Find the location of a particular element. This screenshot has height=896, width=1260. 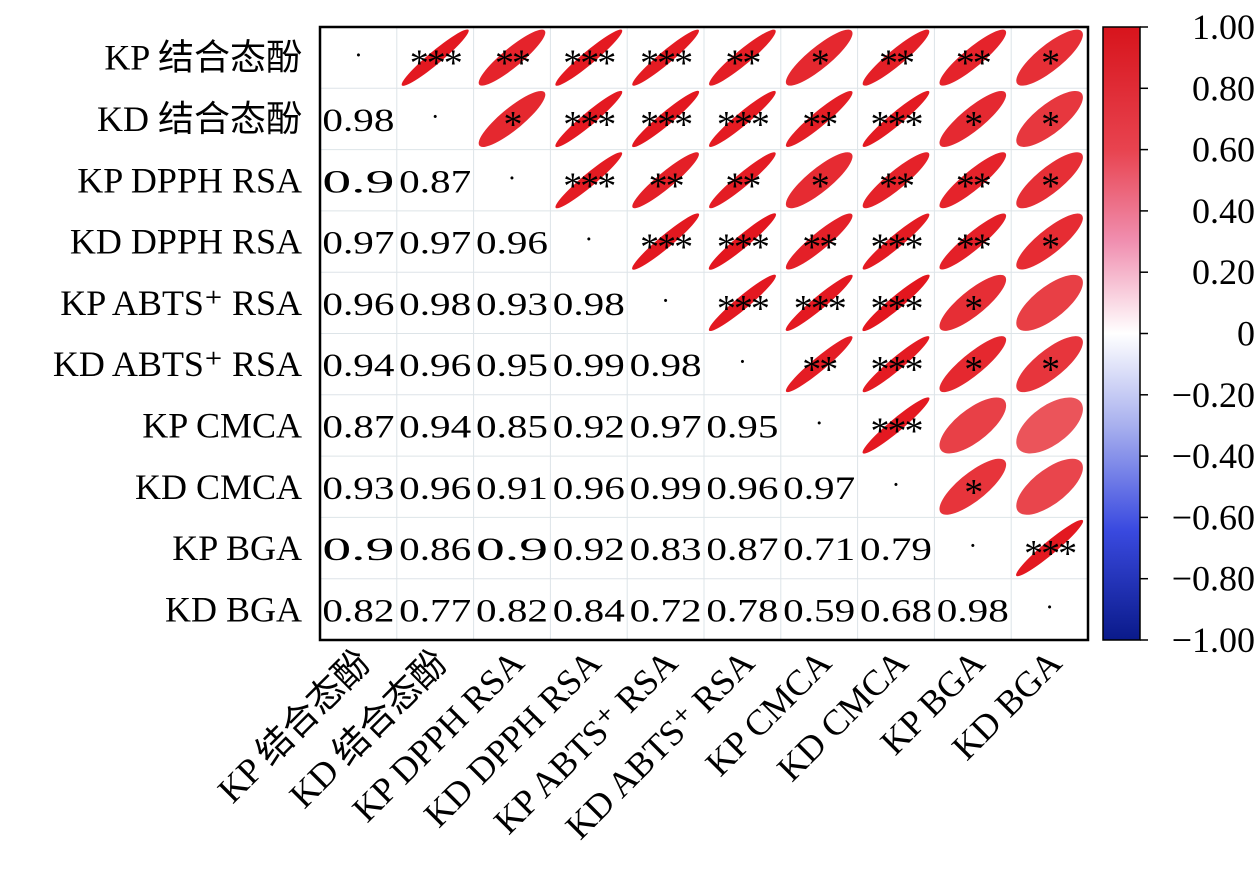

row-label: KD BGA is located at coordinates (233, 609).